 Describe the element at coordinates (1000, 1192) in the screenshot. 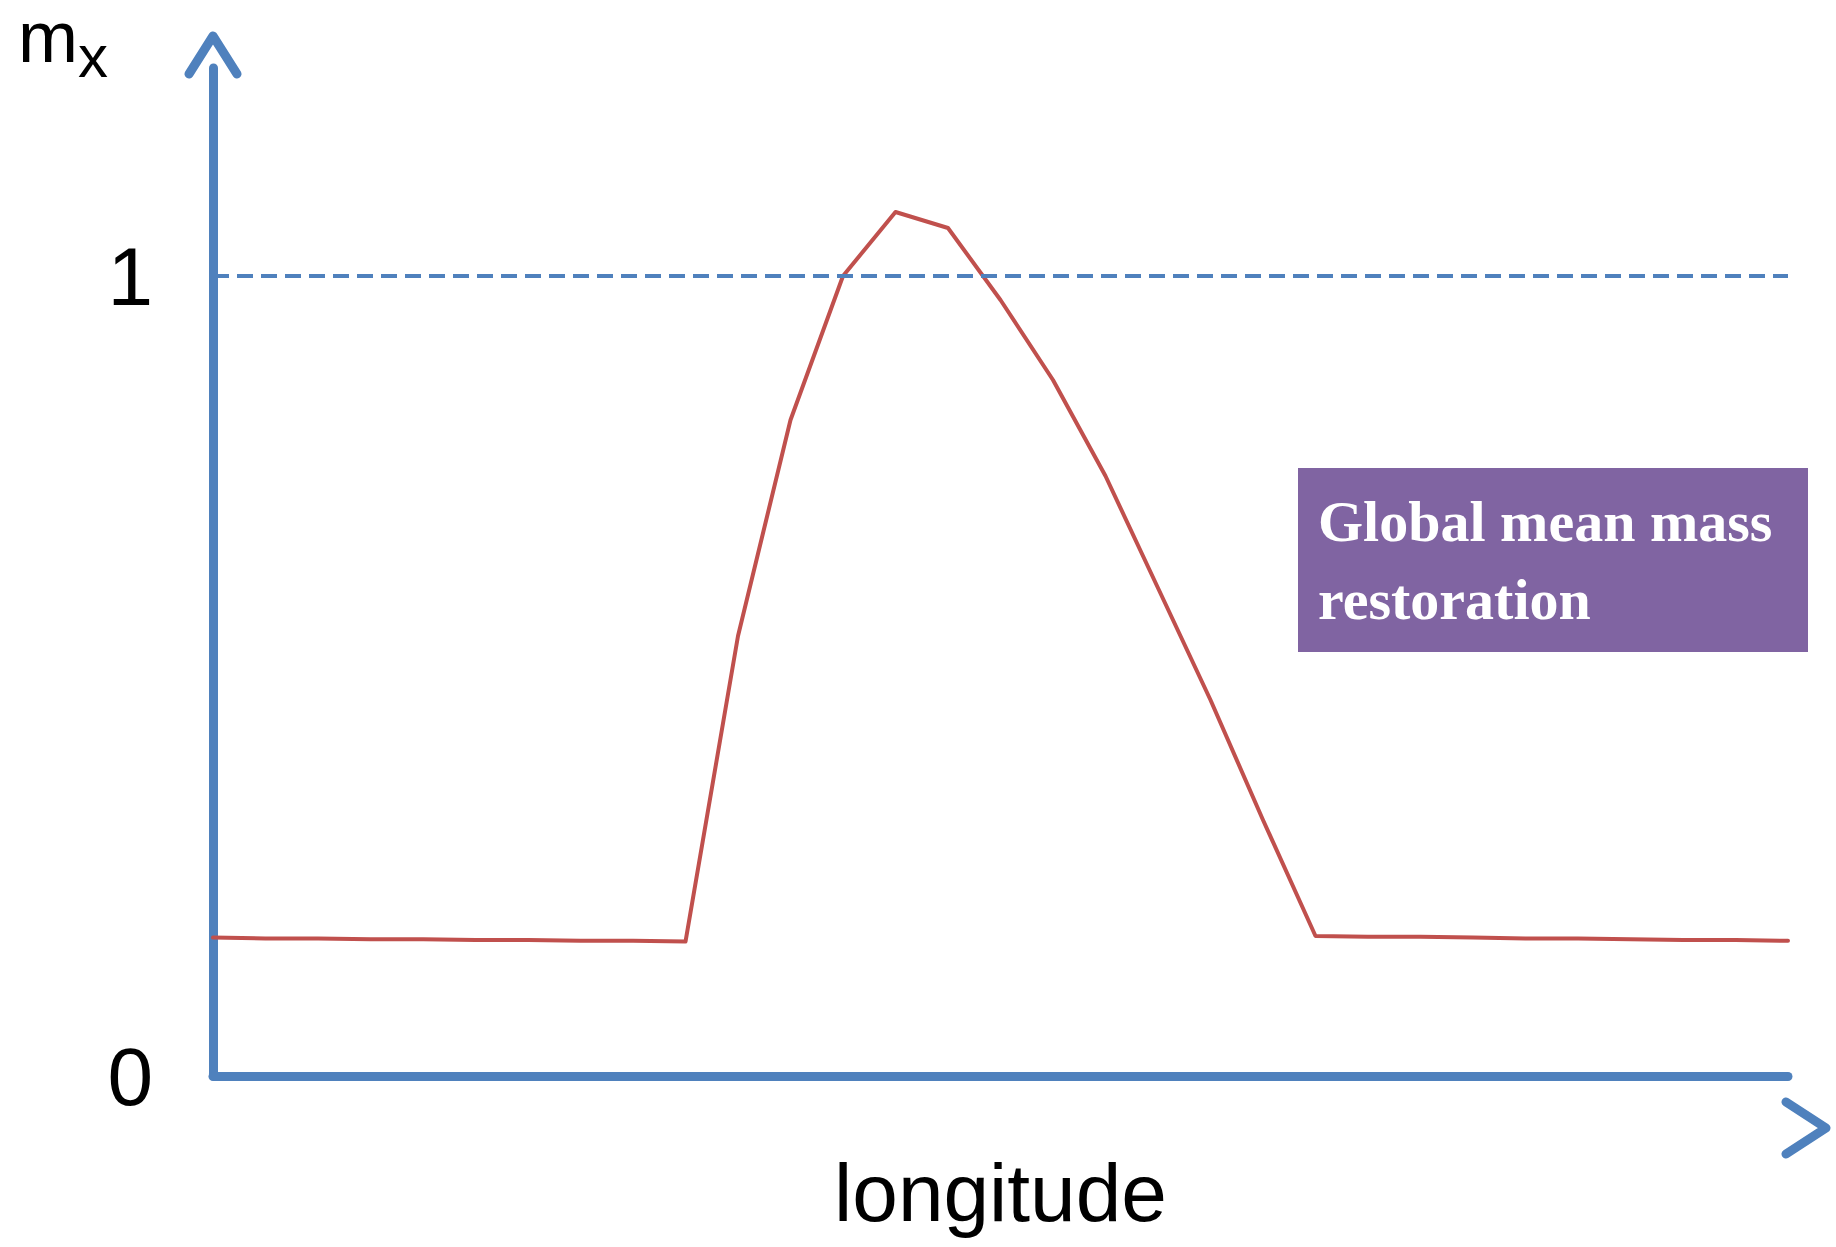

I see `x-axis-title: longitude` at that location.